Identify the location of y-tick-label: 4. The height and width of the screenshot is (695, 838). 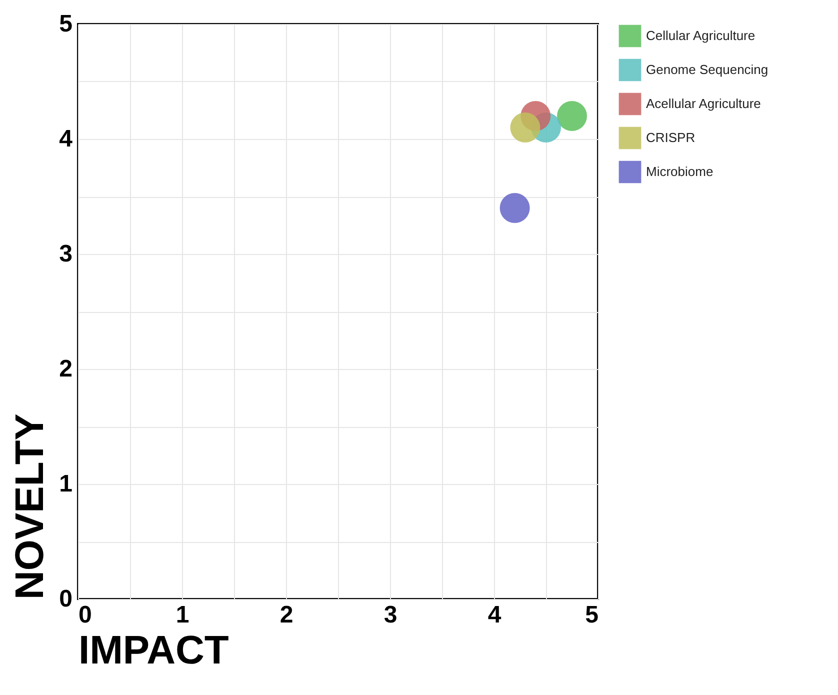
(66, 139).